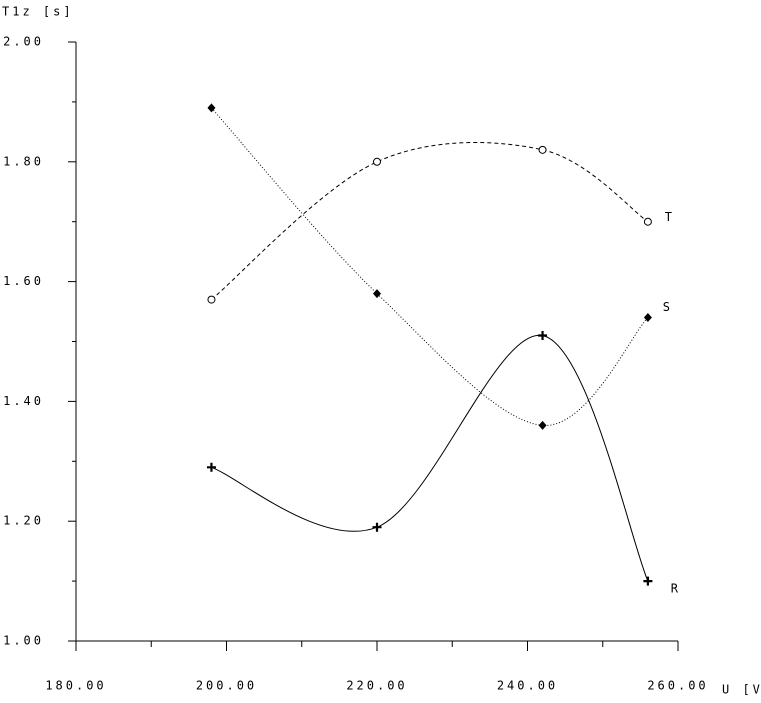 The width and height of the screenshot is (761, 703). Describe the element at coordinates (676, 589) in the screenshot. I see `series-label: R` at that location.